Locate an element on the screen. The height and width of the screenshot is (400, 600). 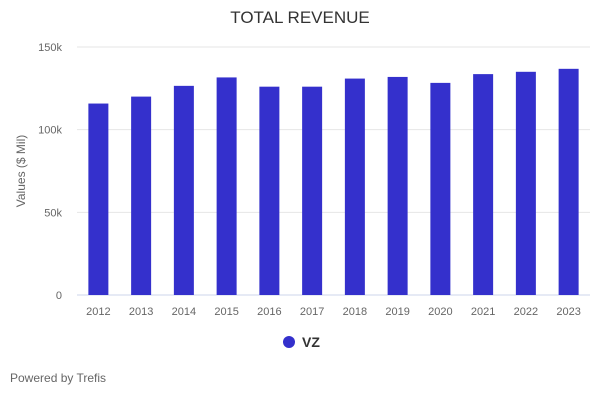
x-tick-label: 2019 is located at coordinates (397, 312).